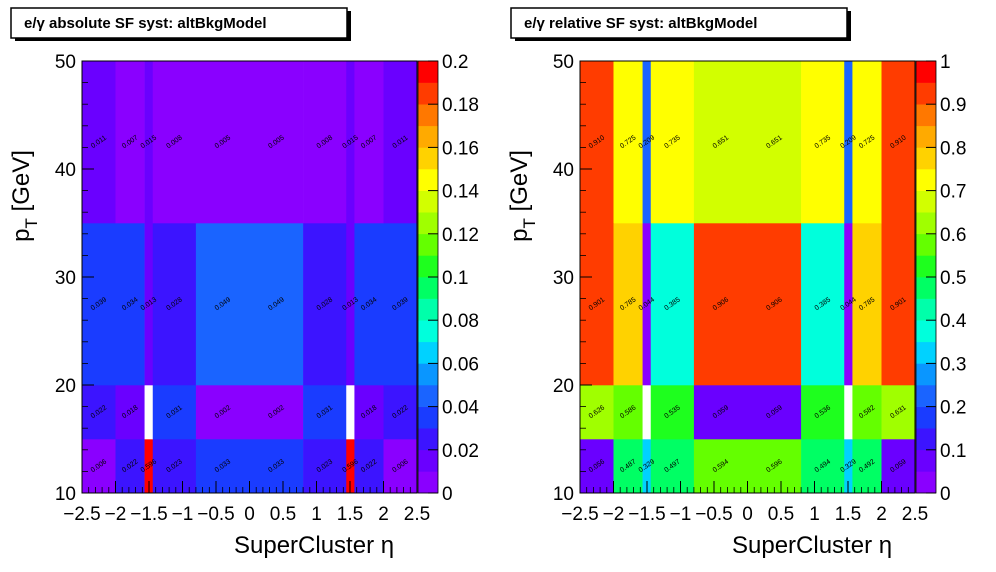  Describe the element at coordinates (283, 514) in the screenshot. I see `x-tick-label: 0.5` at that location.